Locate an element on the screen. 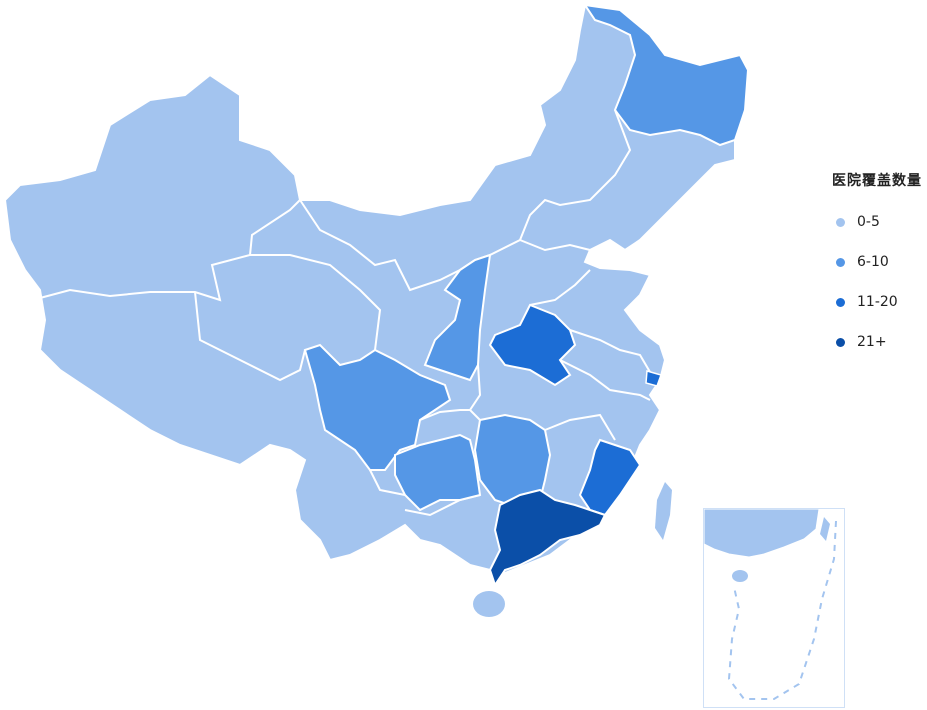 The height and width of the screenshot is (710, 927). region-sichuan is located at coordinates (377, 407).